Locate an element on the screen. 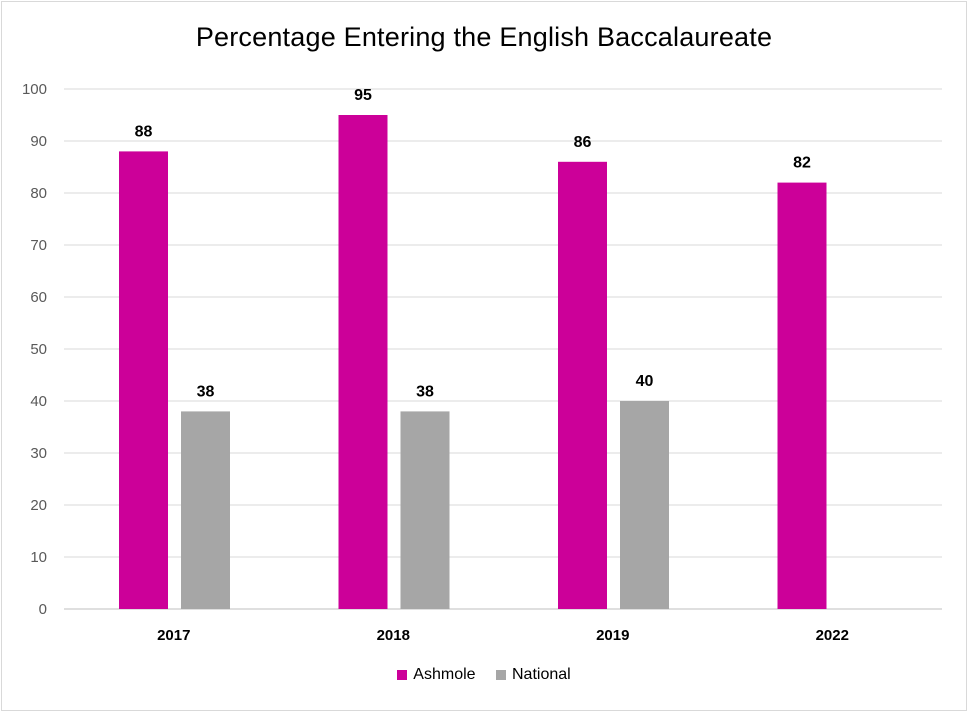 Image resolution: width=968 pixels, height=712 pixels. legend-swatch-ashmole is located at coordinates (402, 675).